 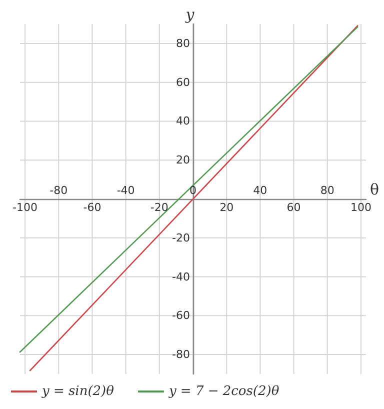 I want to click on legend-label: y = sin(2)θ, so click(x=77, y=391).